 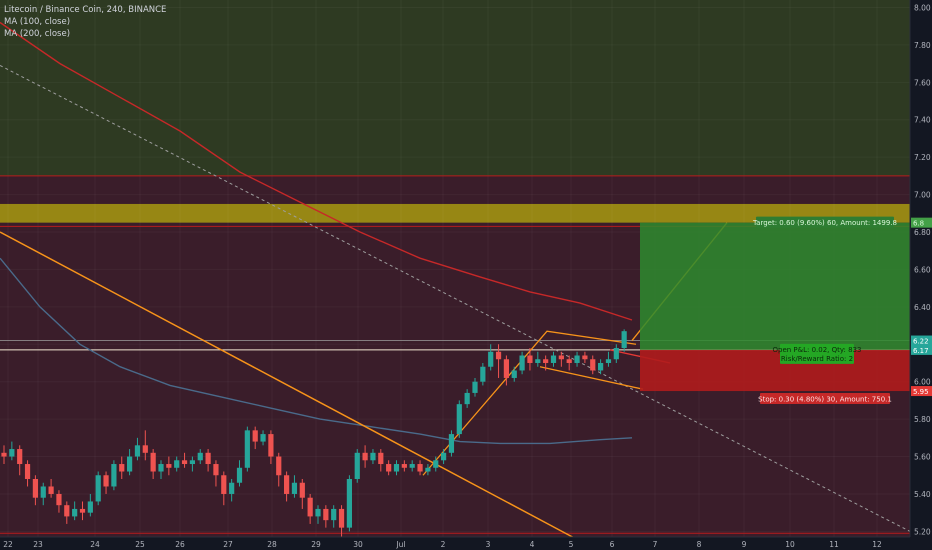 I want to click on price-tick-label: 5.20, so click(x=922, y=531).